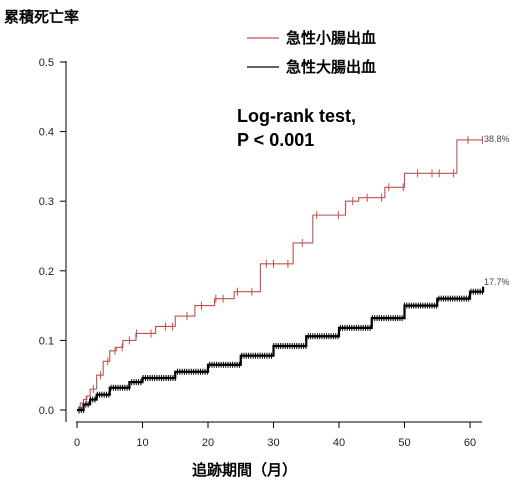 The height and width of the screenshot is (487, 518). I want to click on x-ticks: 0 10 20 30 40 50 60, so click(275, 435).